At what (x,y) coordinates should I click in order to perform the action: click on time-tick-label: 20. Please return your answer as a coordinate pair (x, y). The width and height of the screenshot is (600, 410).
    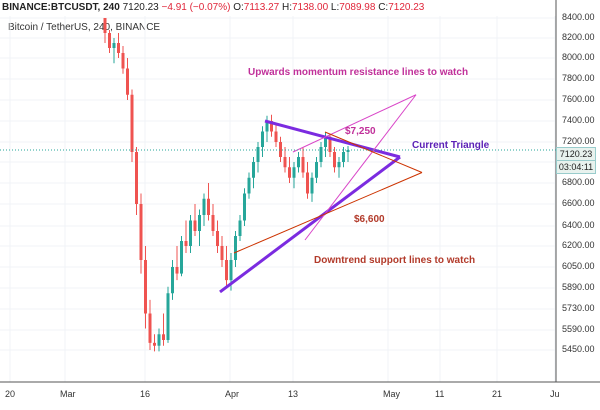
    Looking at the image, I should click on (10, 394).